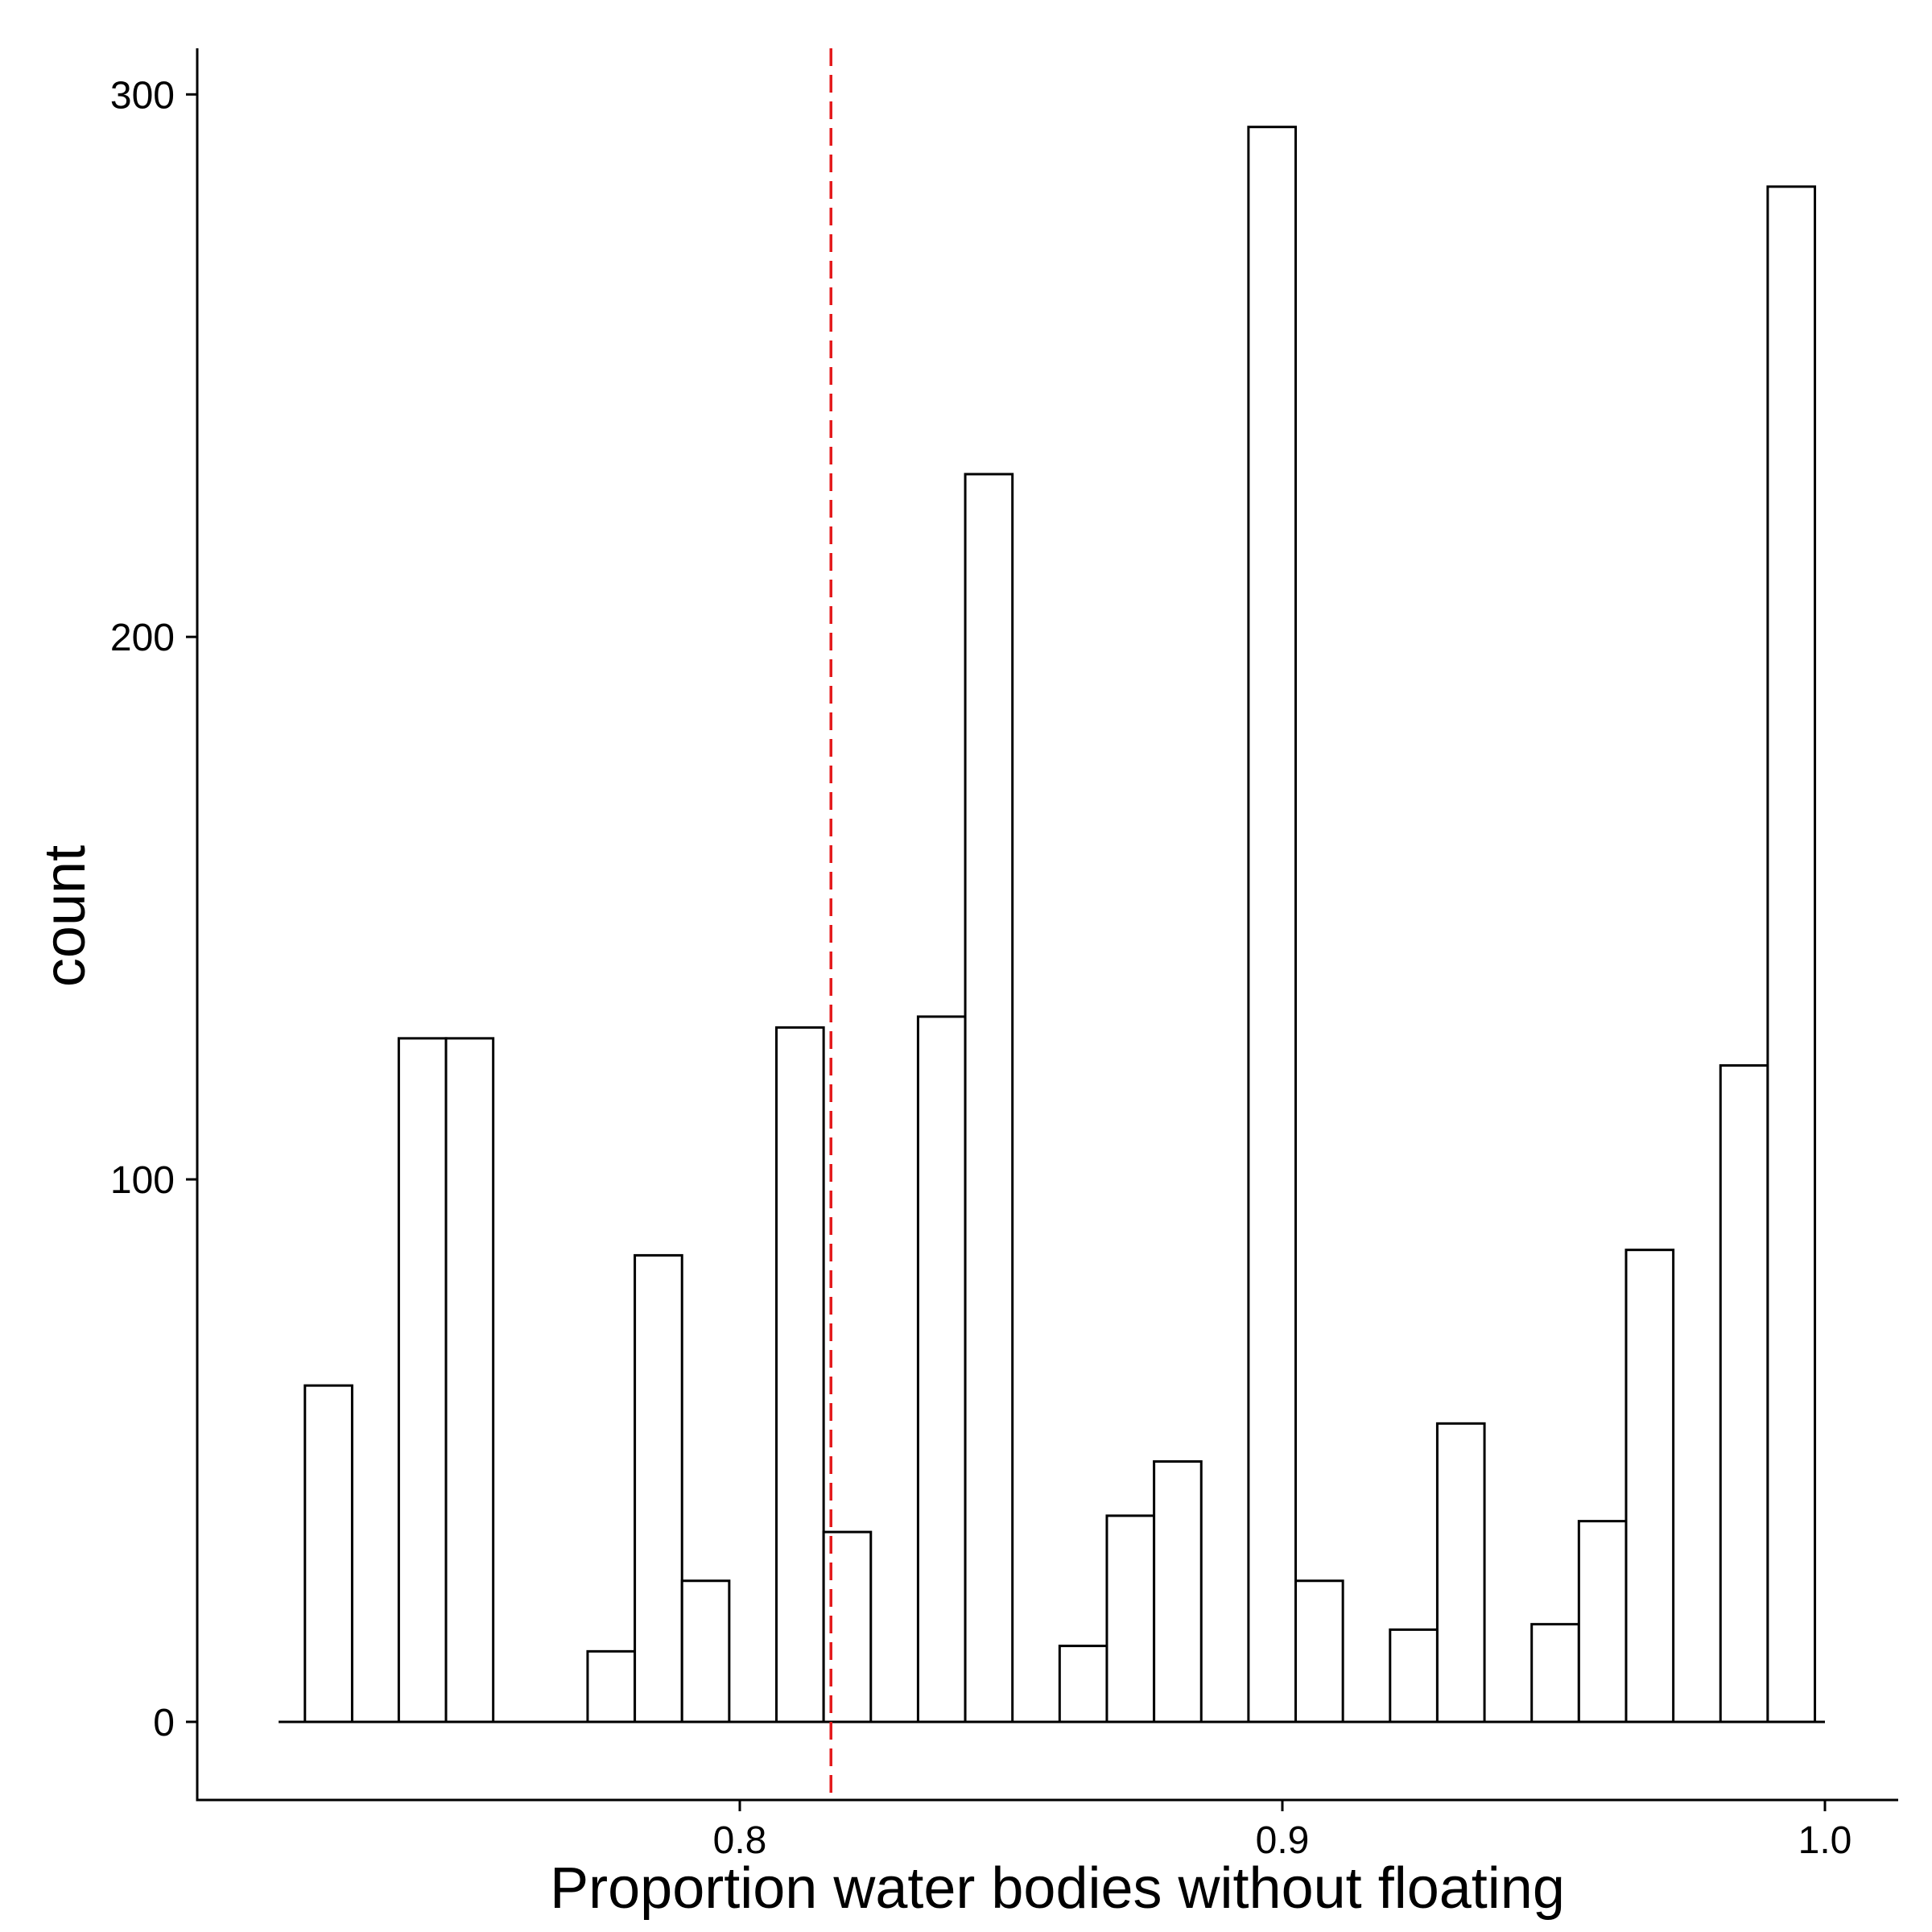 The height and width of the screenshot is (1932, 1932). I want to click on x-ticks: 0.8 0.9 1.0, so click(1282, 1831).